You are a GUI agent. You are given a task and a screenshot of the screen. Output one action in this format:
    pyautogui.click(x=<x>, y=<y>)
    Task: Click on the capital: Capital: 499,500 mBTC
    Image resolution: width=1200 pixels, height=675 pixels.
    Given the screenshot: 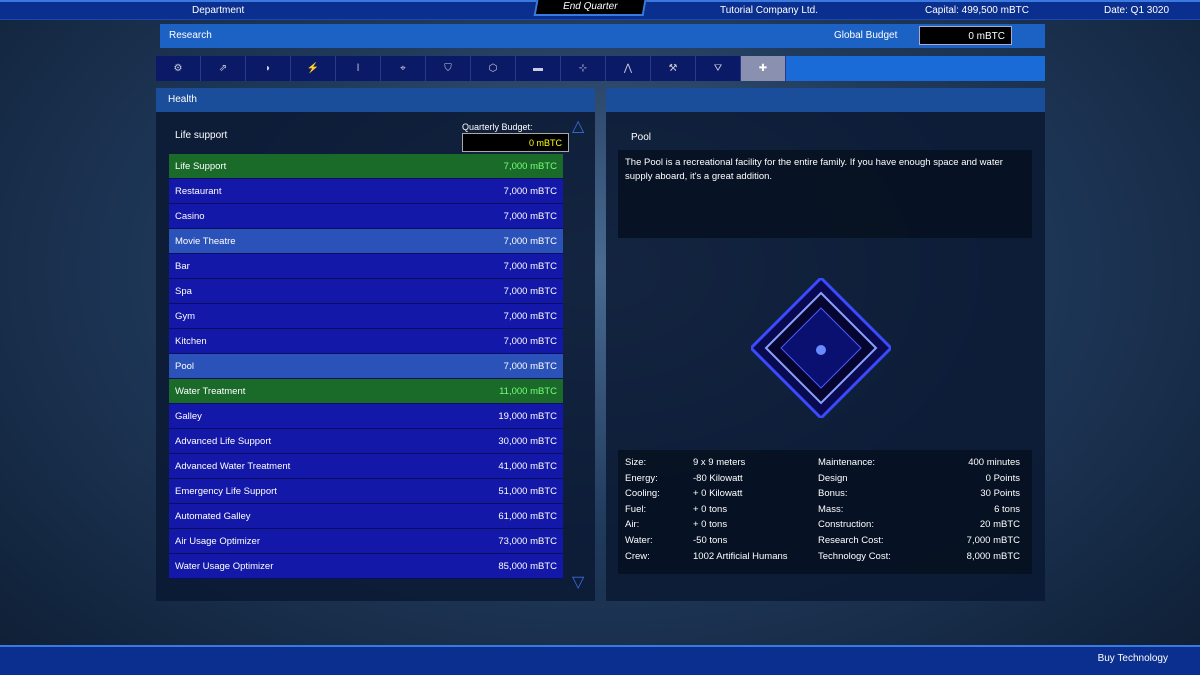 What is the action you would take?
    pyautogui.click(x=977, y=10)
    